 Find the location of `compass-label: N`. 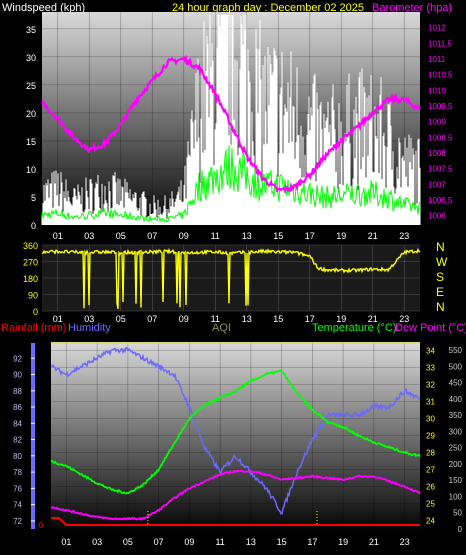

compass-label: N is located at coordinates (440, 247).